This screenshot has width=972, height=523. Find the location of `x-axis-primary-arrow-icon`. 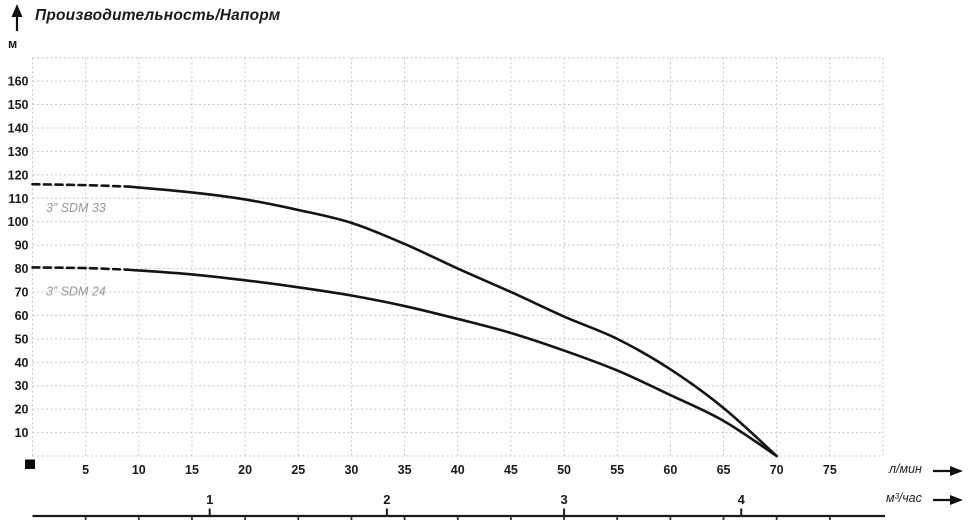

x-axis-primary-arrow-icon is located at coordinates (948, 470).